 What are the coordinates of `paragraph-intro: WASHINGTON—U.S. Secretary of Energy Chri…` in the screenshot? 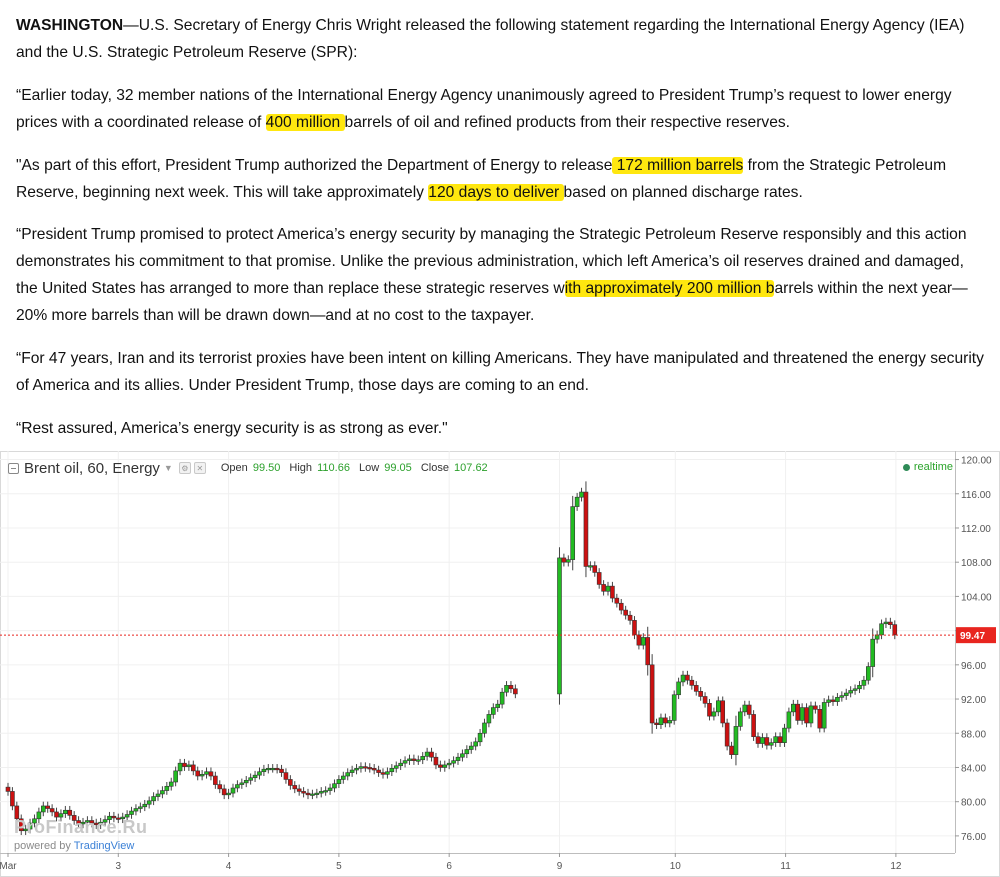 It's located at (500, 39).